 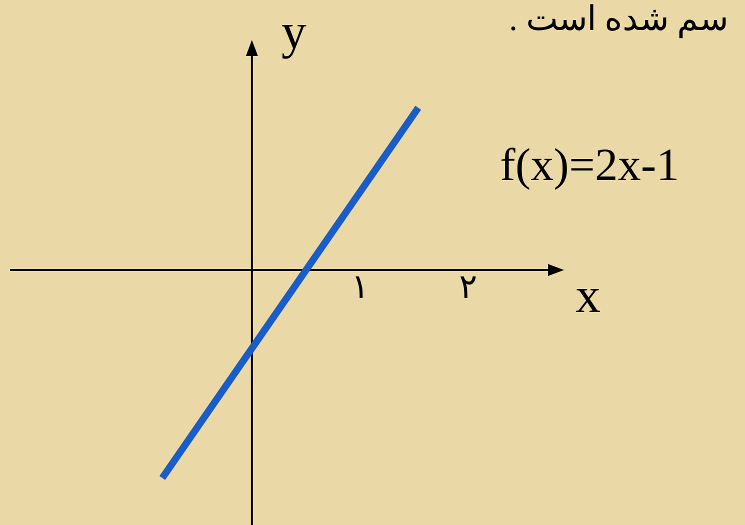 I want to click on x-tick-label: ٢, so click(x=467, y=287).